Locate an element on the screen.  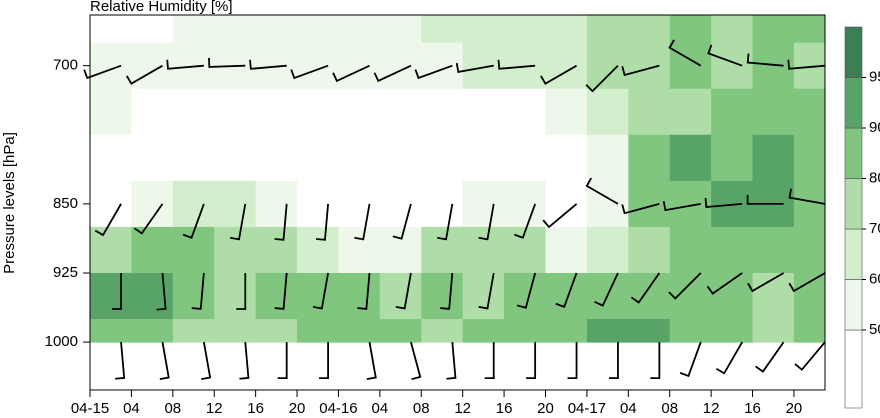
y-axis-label: Pressure levels [hPa] is located at coordinates (9, 203).